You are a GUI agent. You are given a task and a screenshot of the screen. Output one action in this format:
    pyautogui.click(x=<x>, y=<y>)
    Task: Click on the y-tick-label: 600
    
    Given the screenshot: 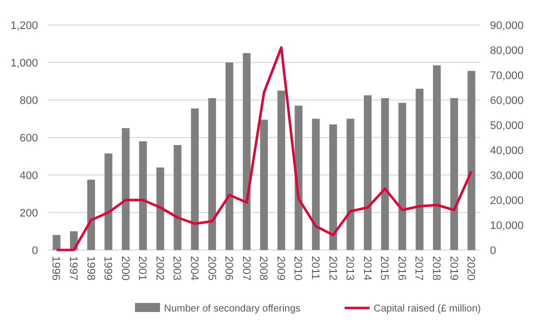 What is the action you would take?
    pyautogui.click(x=29, y=138)
    